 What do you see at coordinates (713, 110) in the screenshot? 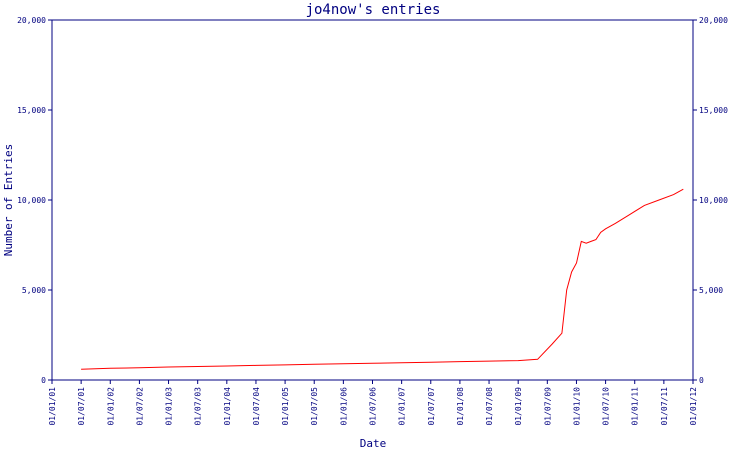
I see `y-tick-label-right: 15,000` at bounding box center [713, 110].